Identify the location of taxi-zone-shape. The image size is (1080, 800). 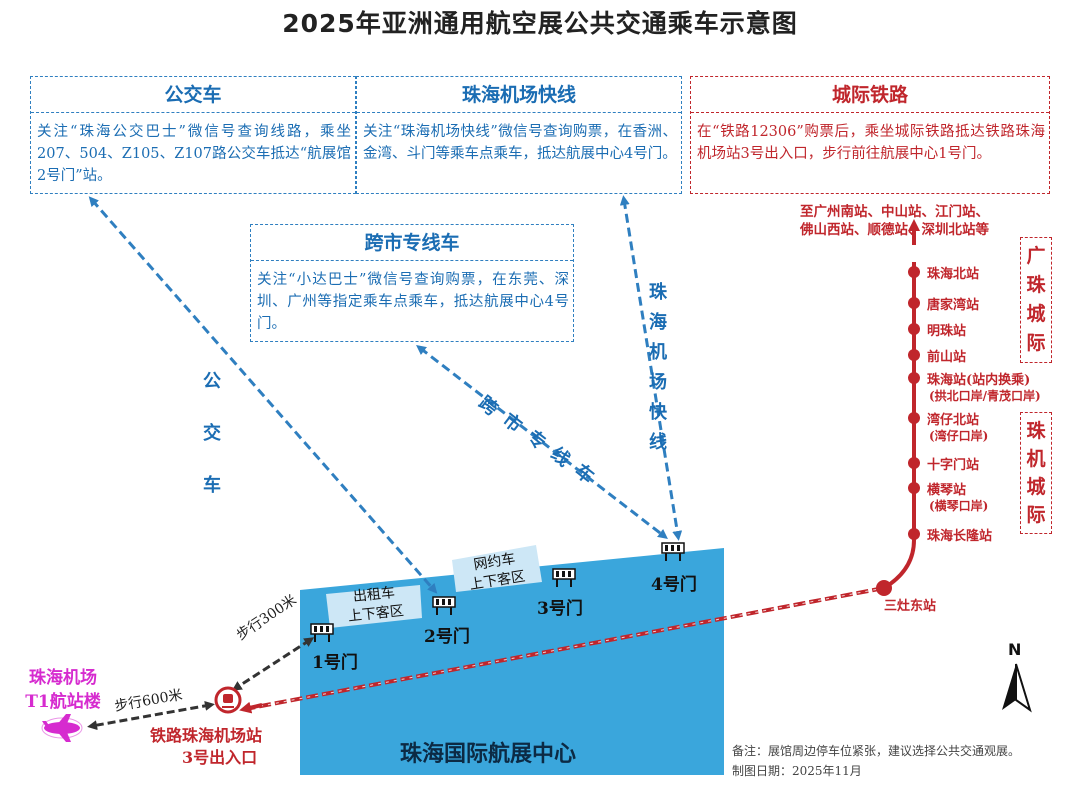
(374, 606).